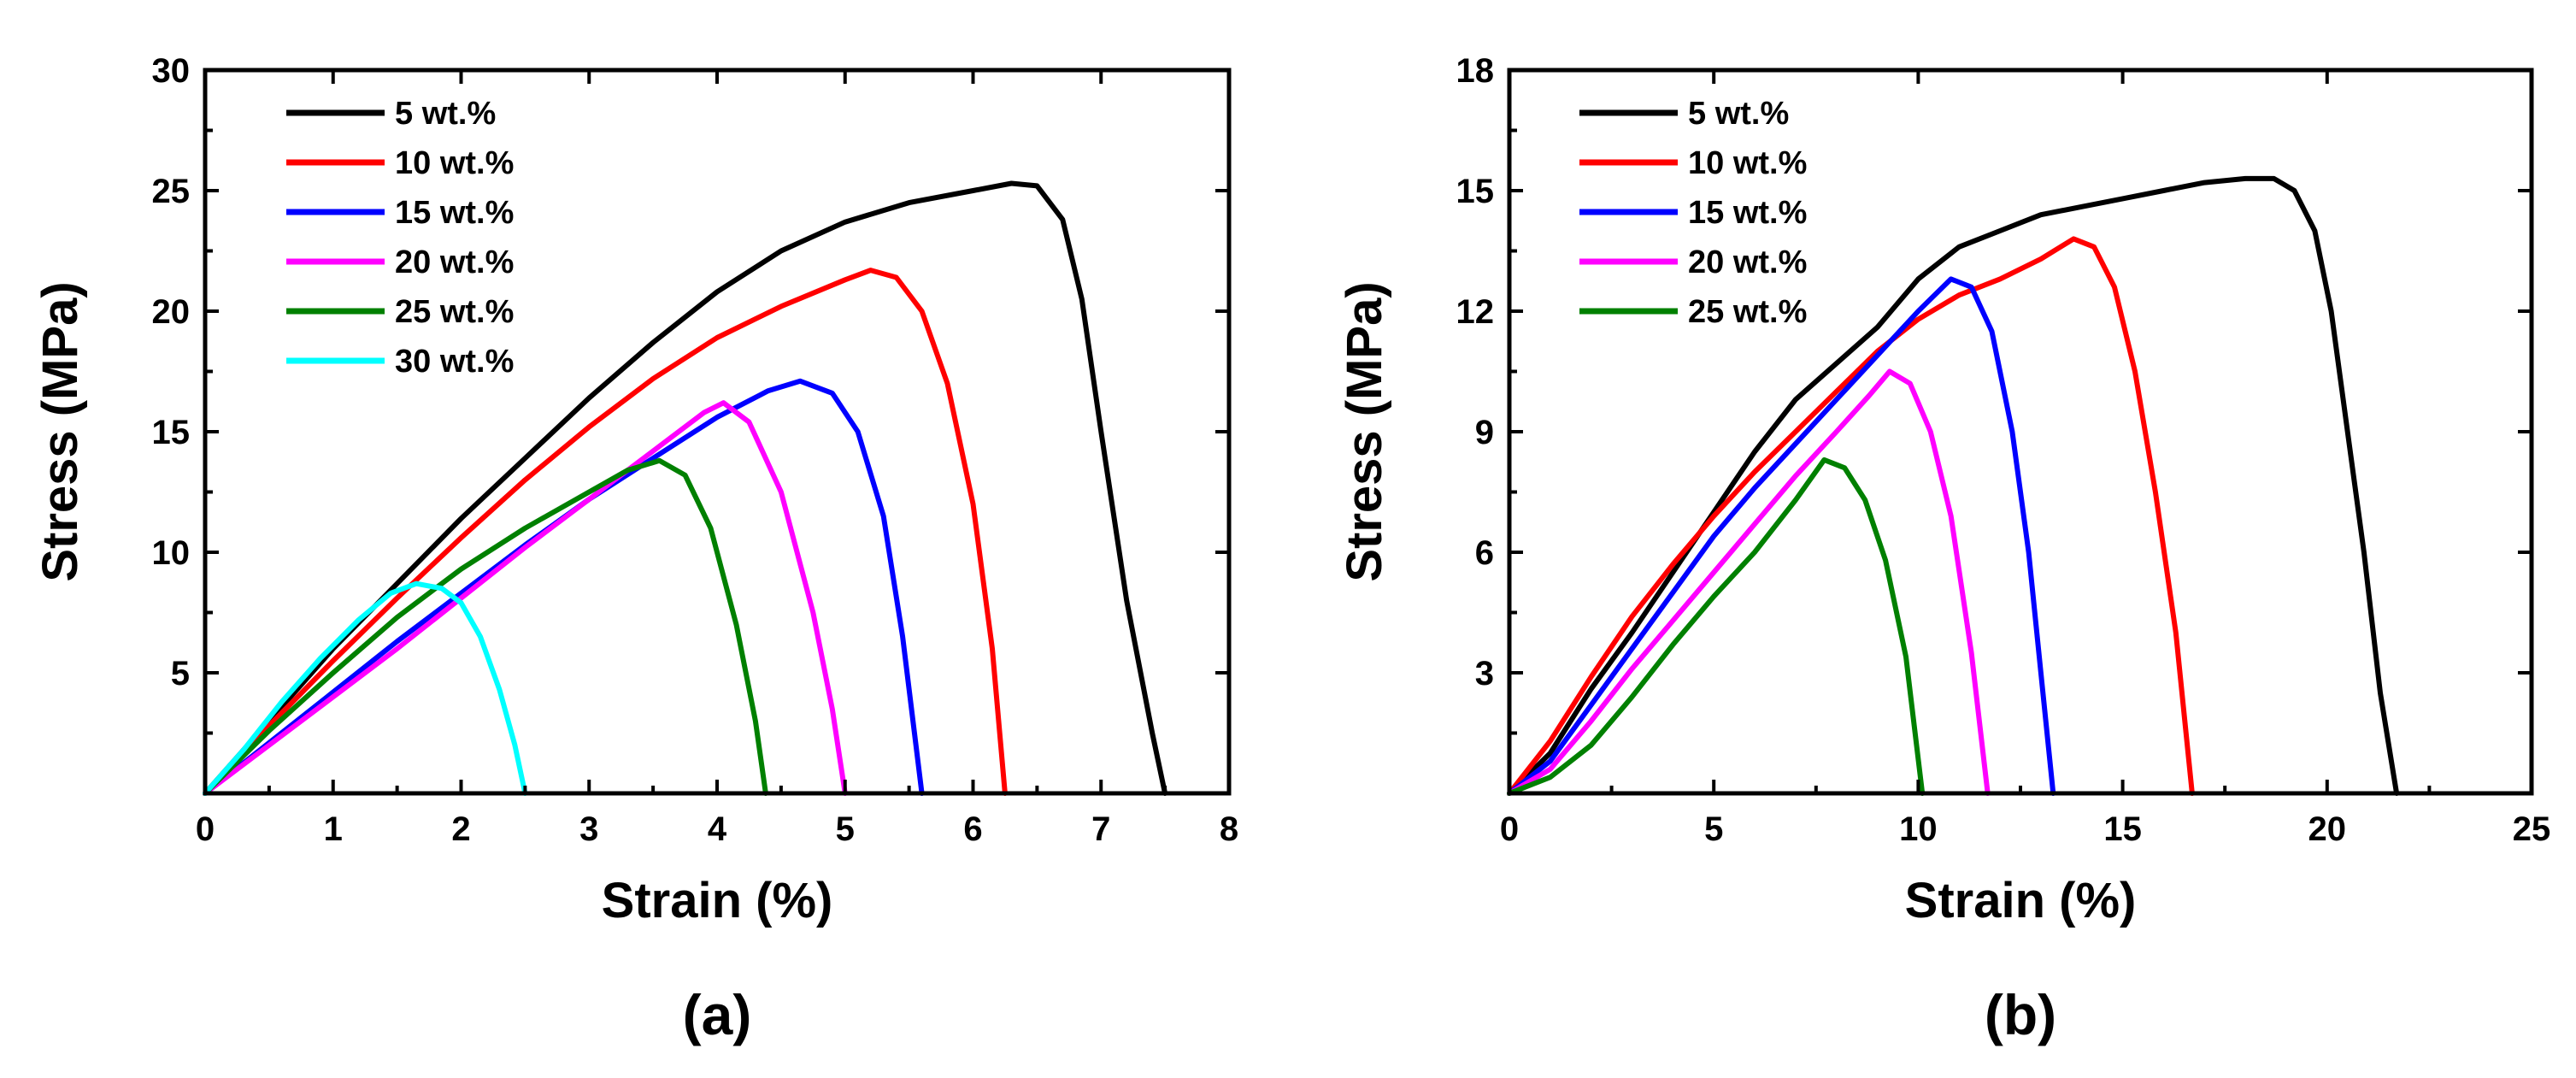 This screenshot has height=1078, width=2576. I want to click on x-axis-title-b: Strain (%), so click(2021, 900).